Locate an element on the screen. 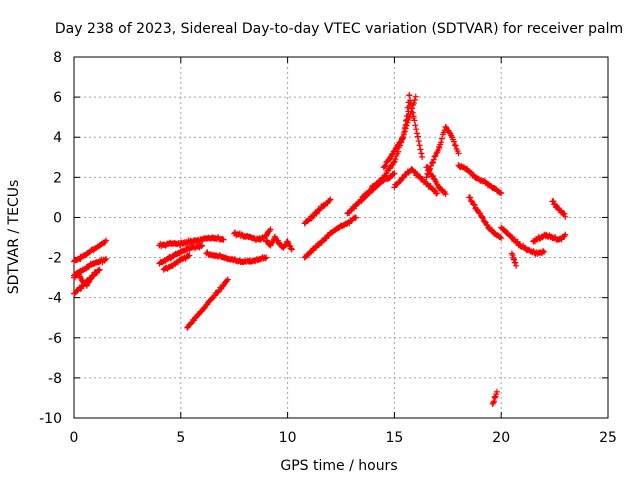 This screenshot has width=640, height=480. y-tick-label: -4 is located at coordinates (55, 299).